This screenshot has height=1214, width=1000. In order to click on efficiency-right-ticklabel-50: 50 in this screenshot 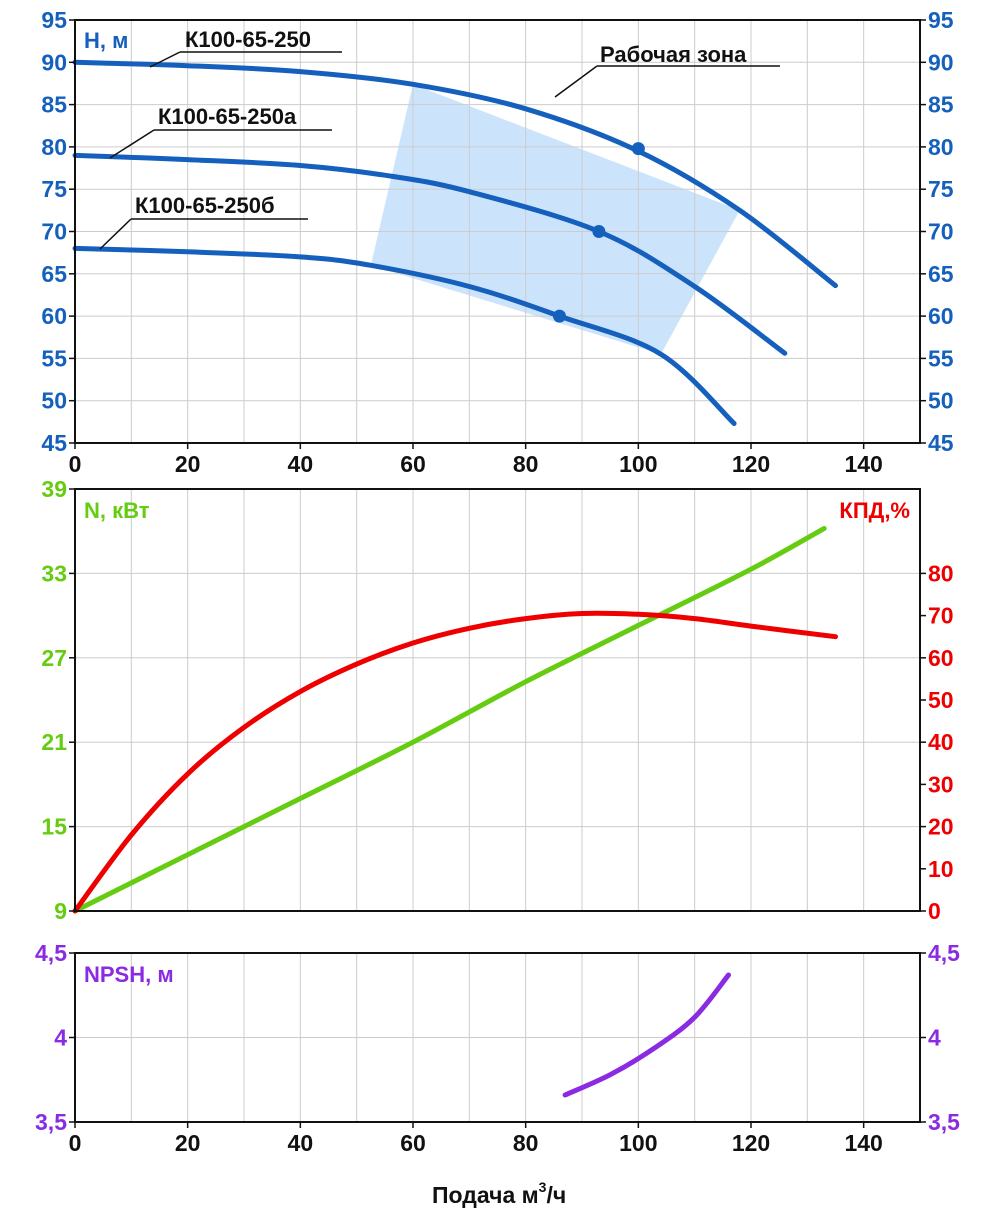, I will do `click(941, 700)`.